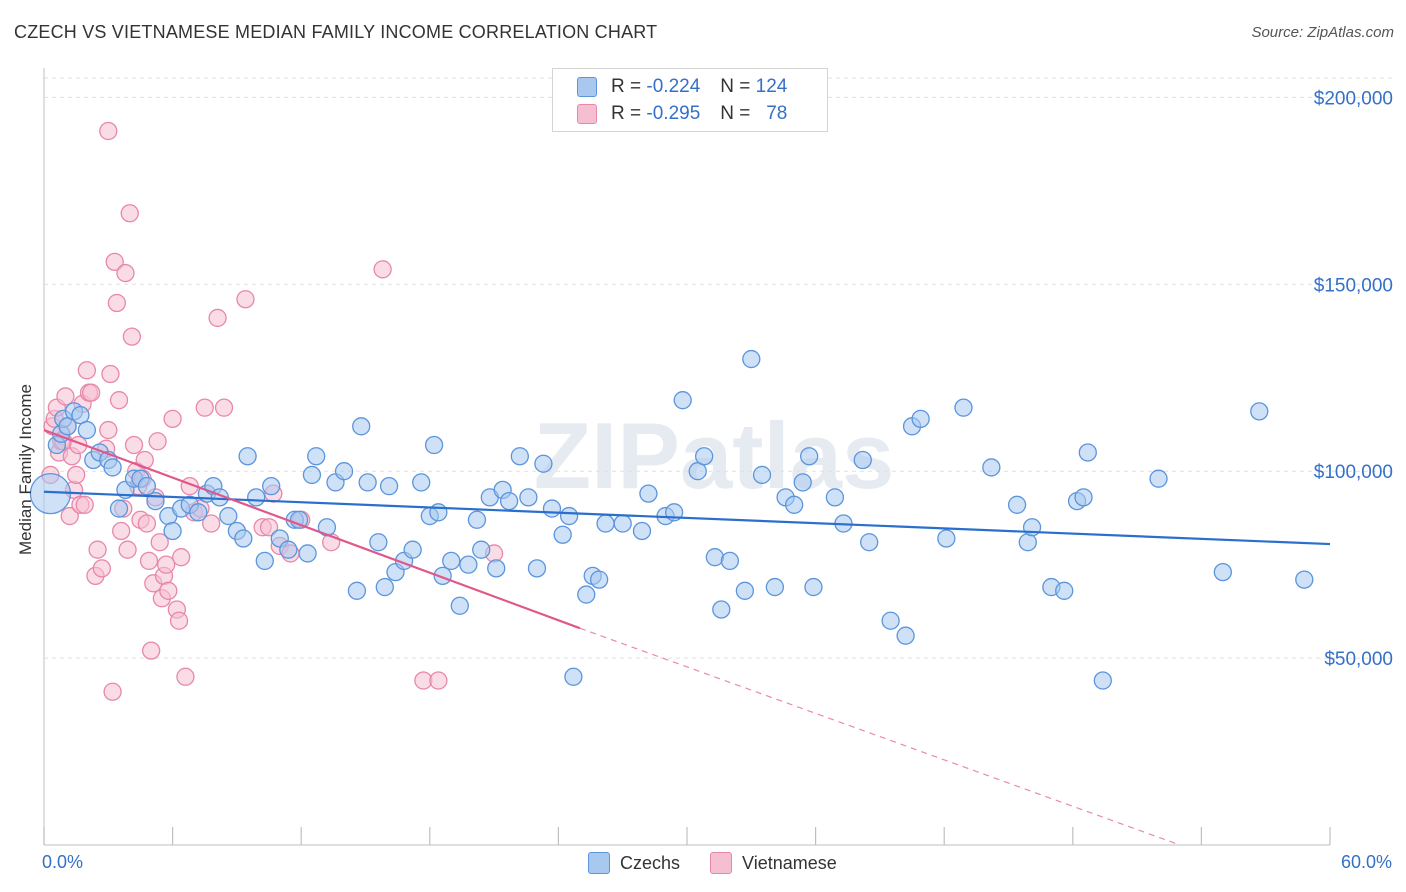 Image resolution: width=1406 pixels, height=892 pixels. I want to click on czechs-r-value: -0.224, so click(673, 86).